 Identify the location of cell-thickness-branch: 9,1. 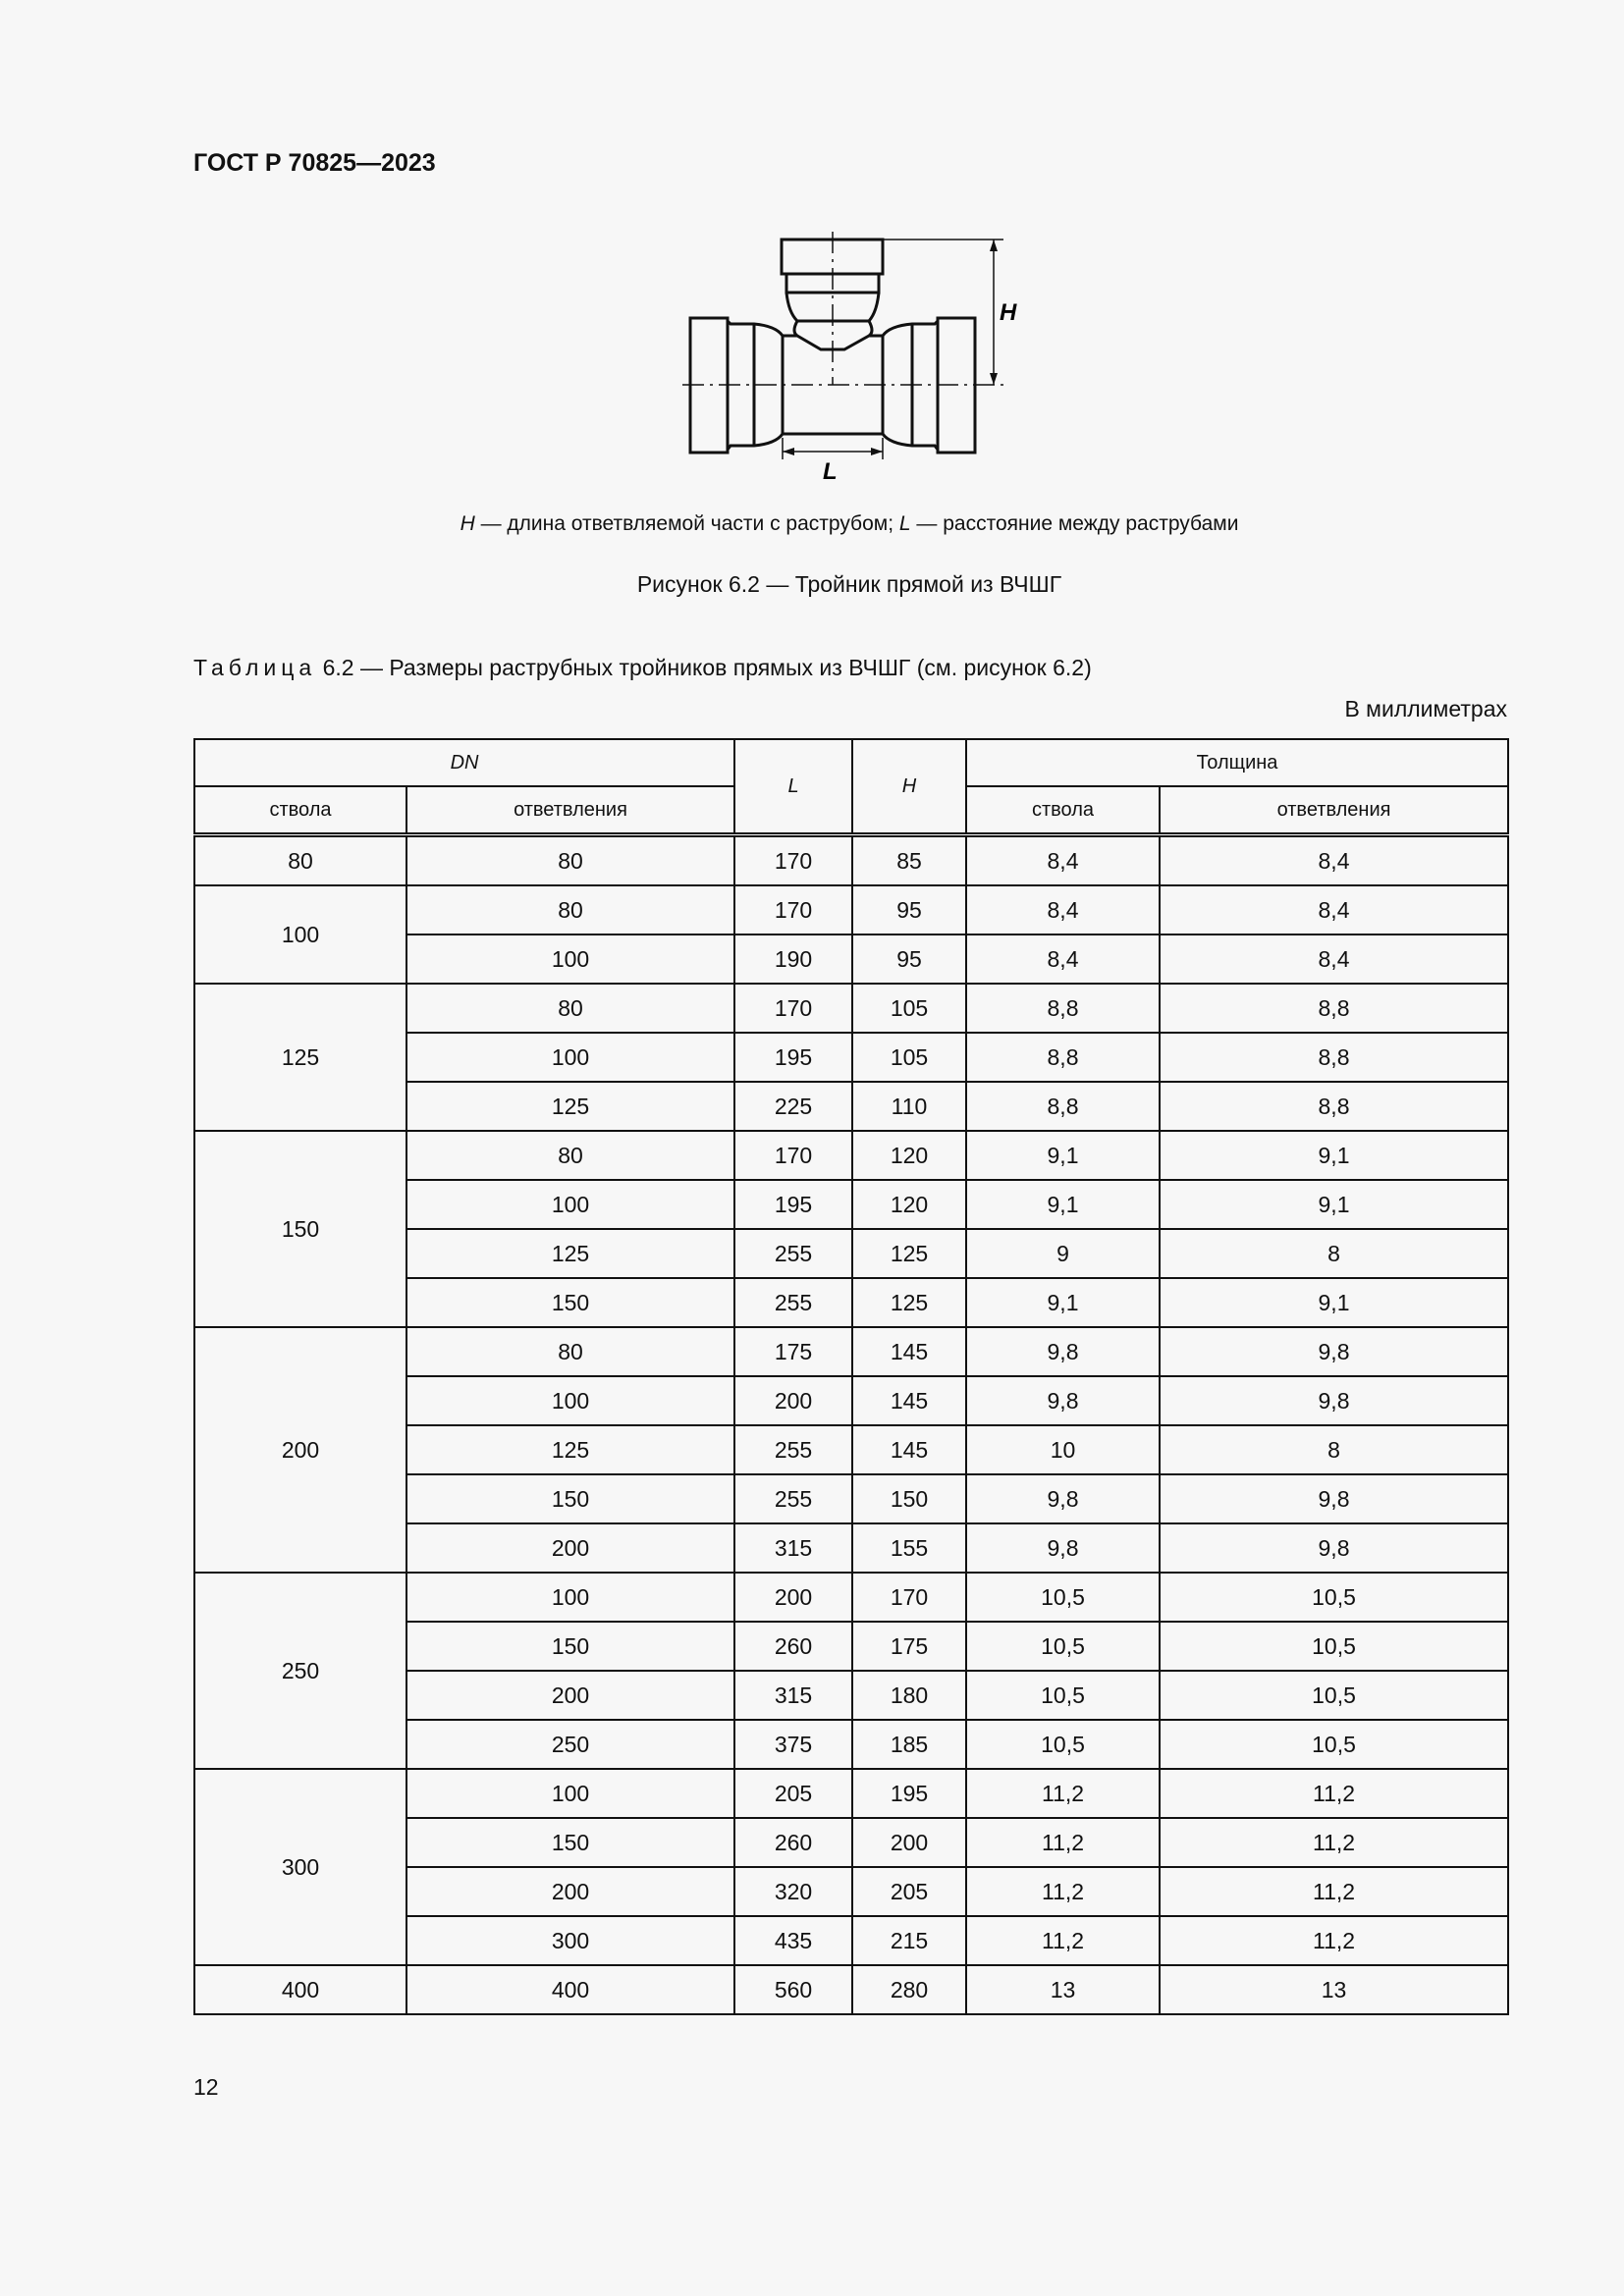
(1334, 1303).